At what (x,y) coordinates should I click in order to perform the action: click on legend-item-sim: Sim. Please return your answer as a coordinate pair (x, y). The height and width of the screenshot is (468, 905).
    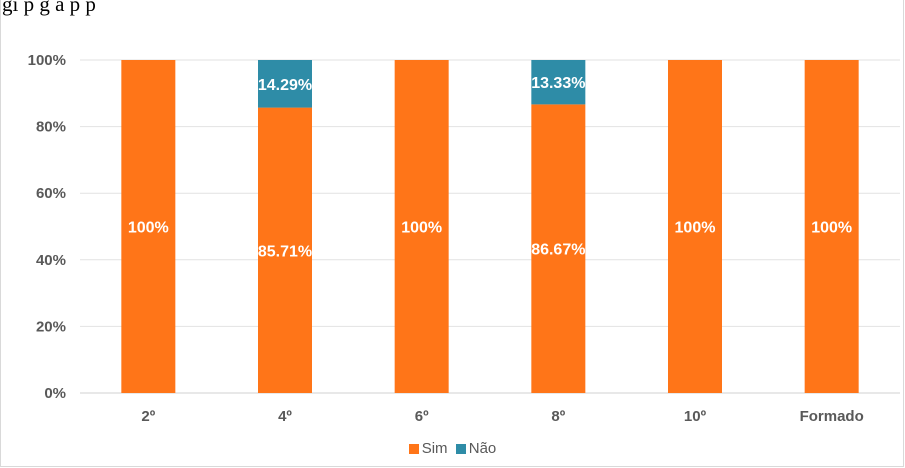
    Looking at the image, I should click on (428, 448).